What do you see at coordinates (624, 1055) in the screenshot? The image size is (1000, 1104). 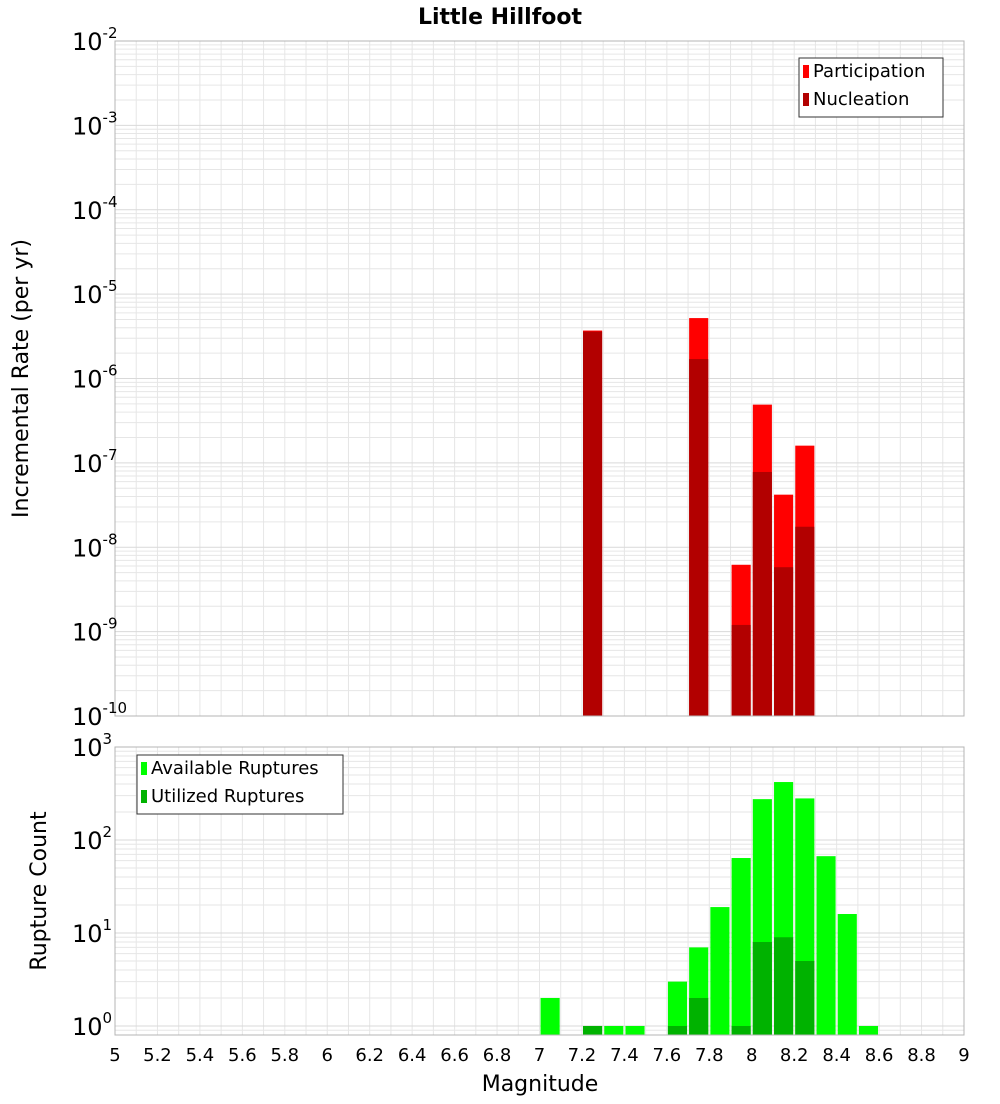 I see `x-tick-label: 7.4` at bounding box center [624, 1055].